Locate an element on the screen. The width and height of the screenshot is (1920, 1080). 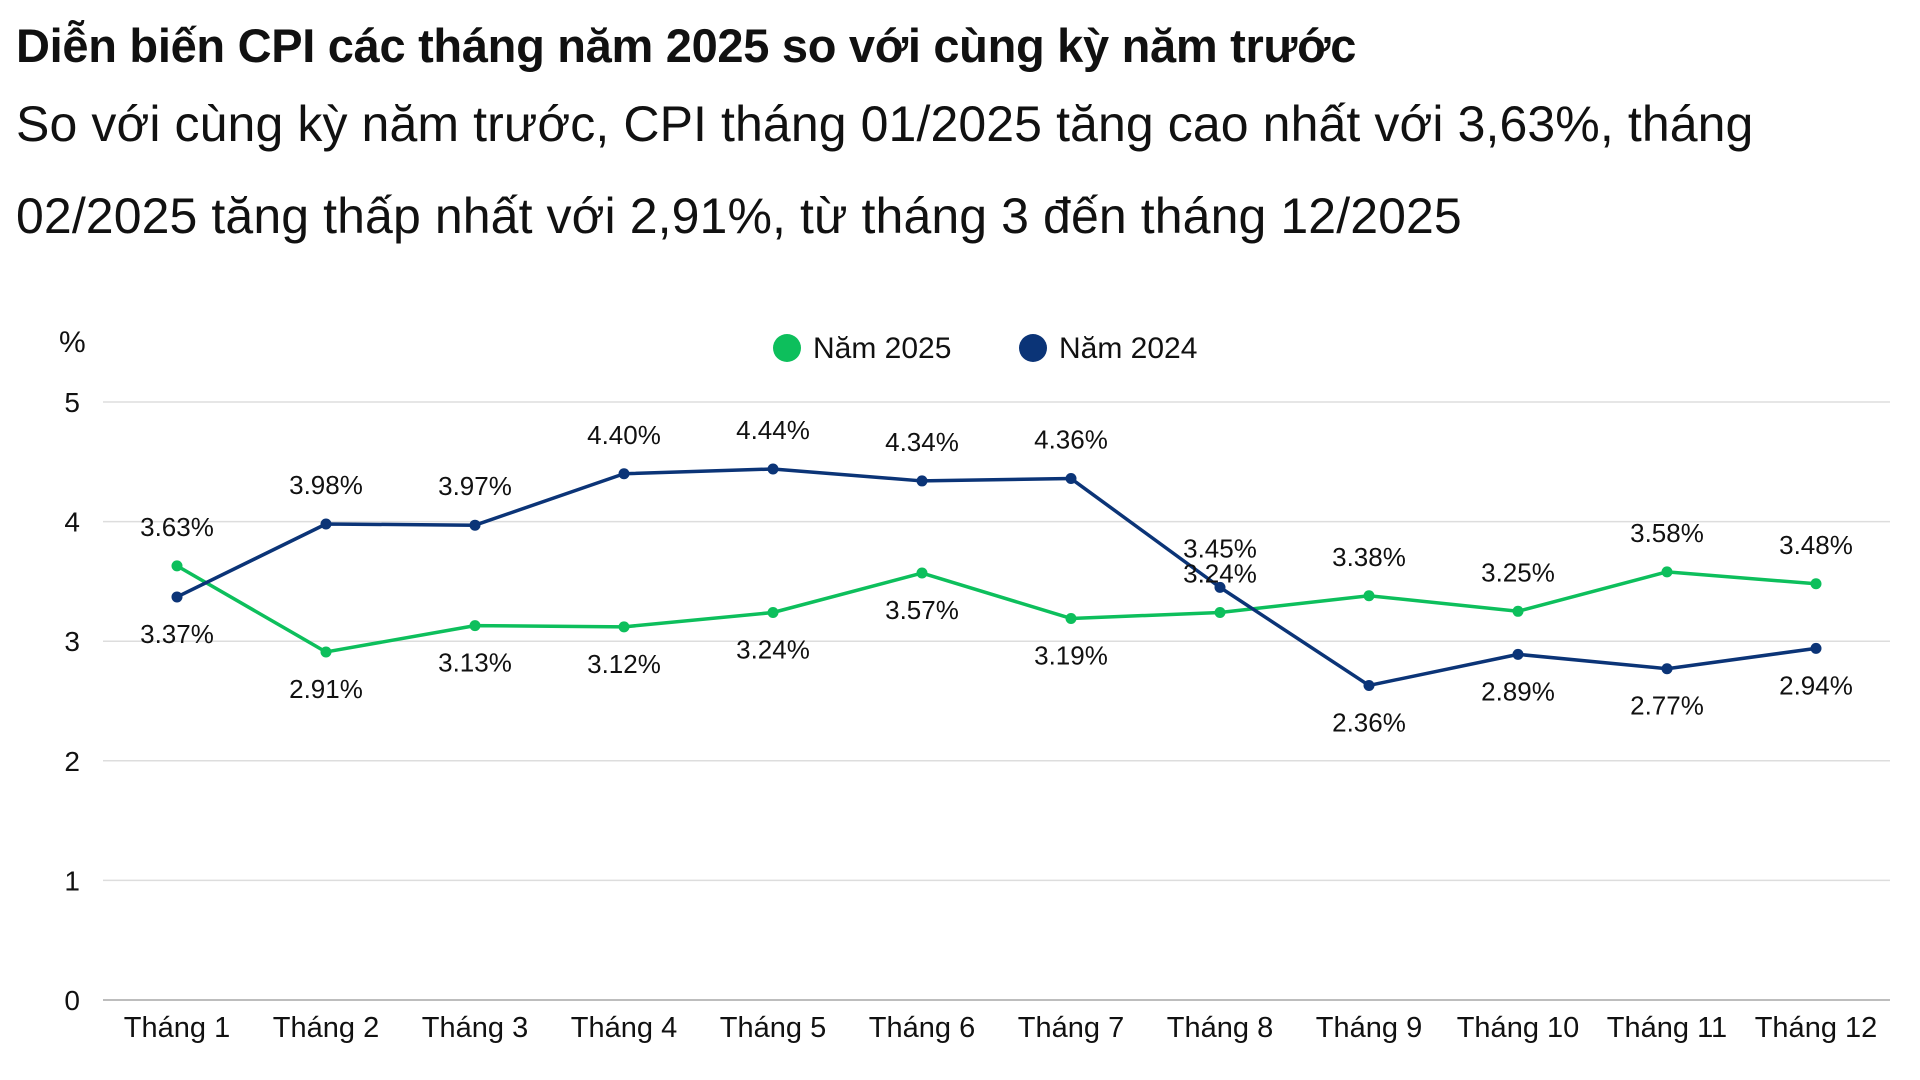
y-tick-label: 5 is located at coordinates (72, 402).